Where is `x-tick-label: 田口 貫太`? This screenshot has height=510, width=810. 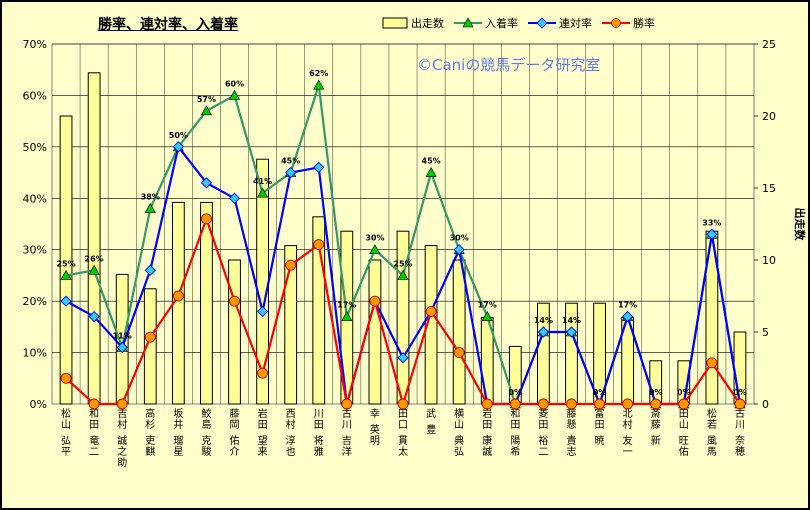 x-tick-label: 田口 貫太 is located at coordinates (403, 433).